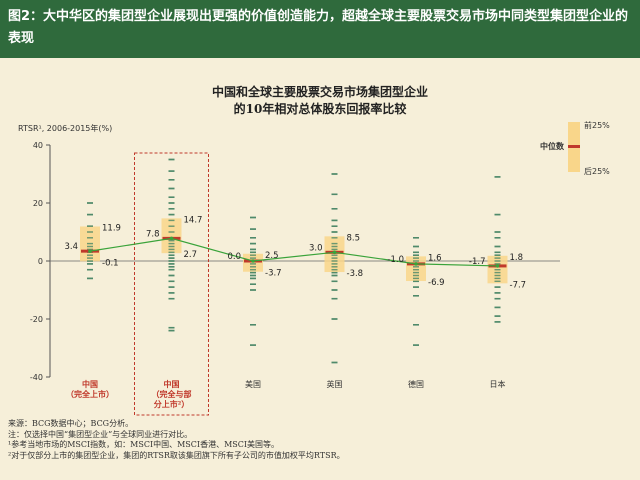 The width and height of the screenshot is (640, 480). Describe the element at coordinates (71, 247) in the screenshot. I see `median-label: 3.4` at that location.